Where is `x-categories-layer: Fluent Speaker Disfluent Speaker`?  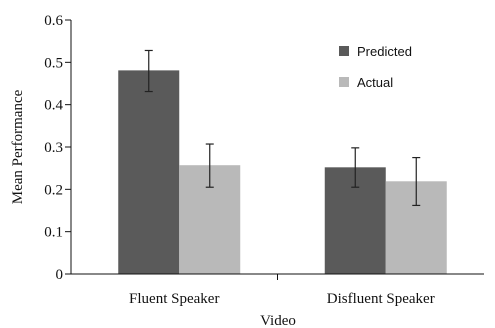
x-categories-layer: Fluent Speaker Disfluent Speaker is located at coordinates (282, 290).